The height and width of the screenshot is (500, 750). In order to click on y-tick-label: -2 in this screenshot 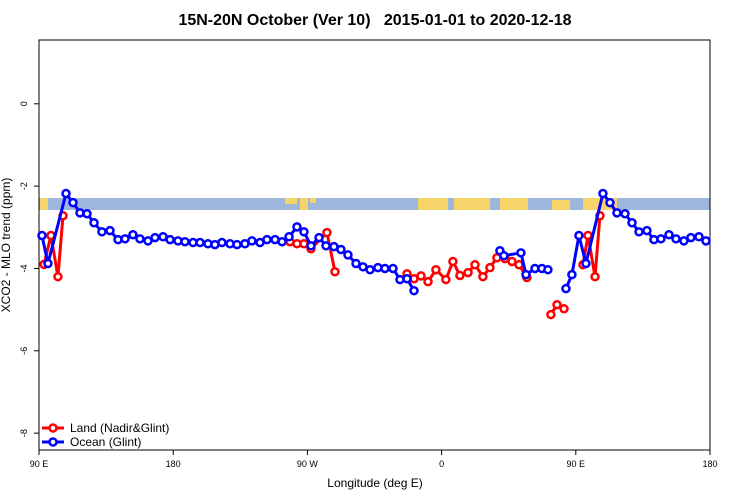, I will do `click(24, 186)`.